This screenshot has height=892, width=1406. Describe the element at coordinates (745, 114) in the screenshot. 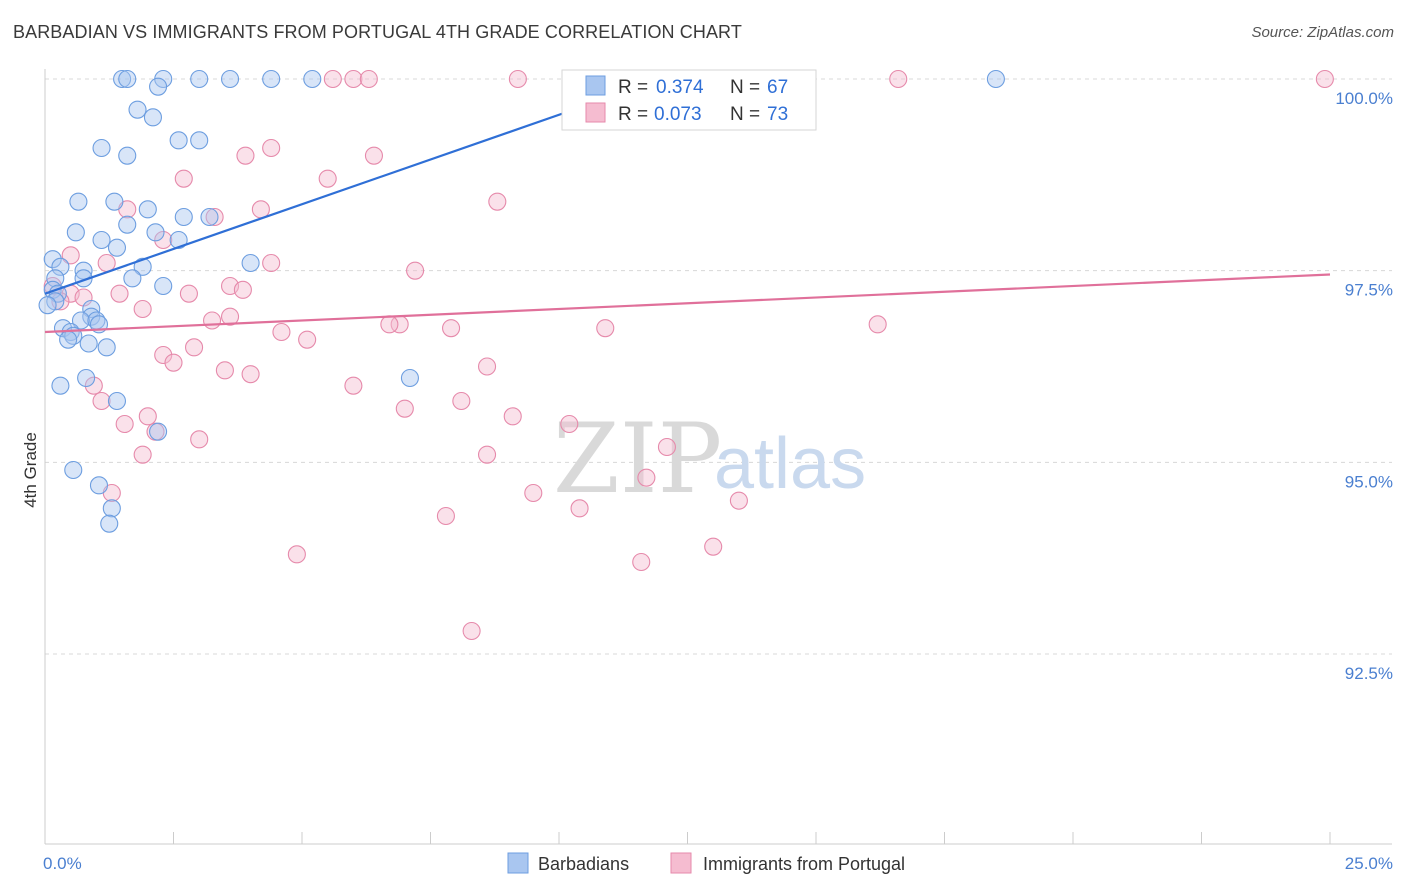

I see `legend-n-label-pink: N =` at that location.